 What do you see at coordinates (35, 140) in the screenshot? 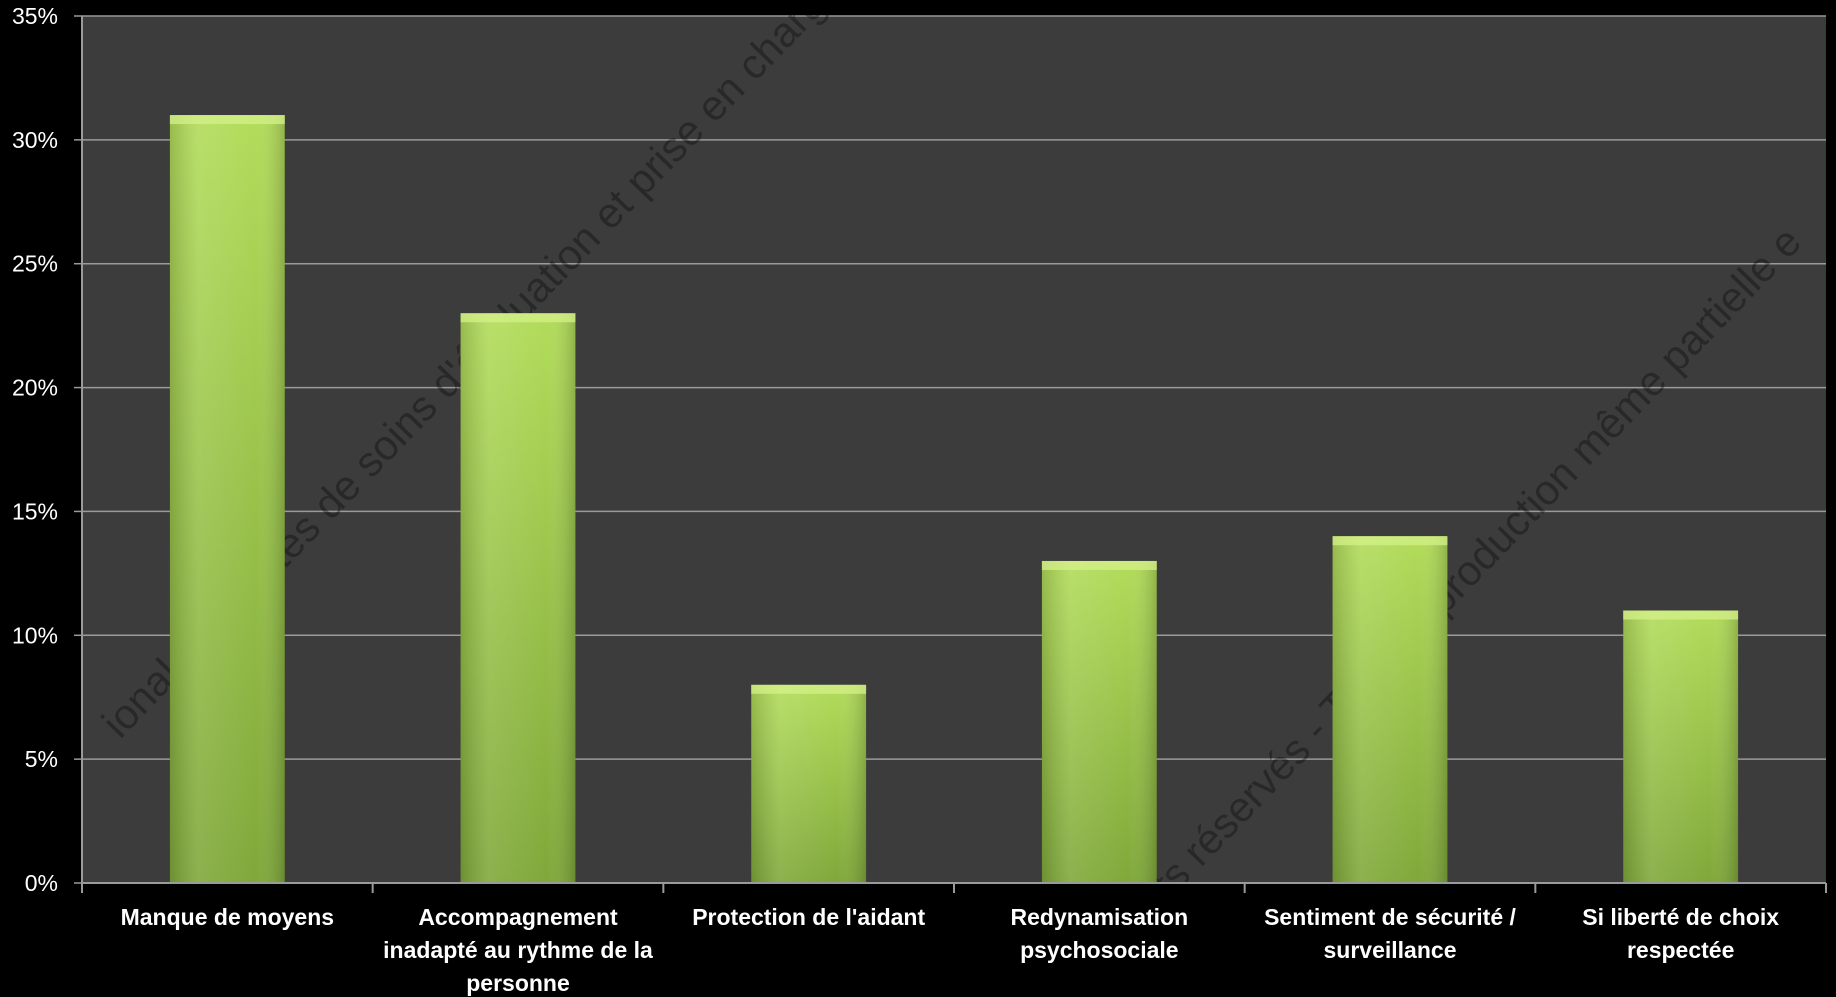
I see `y-tick-label: 30%` at bounding box center [35, 140].